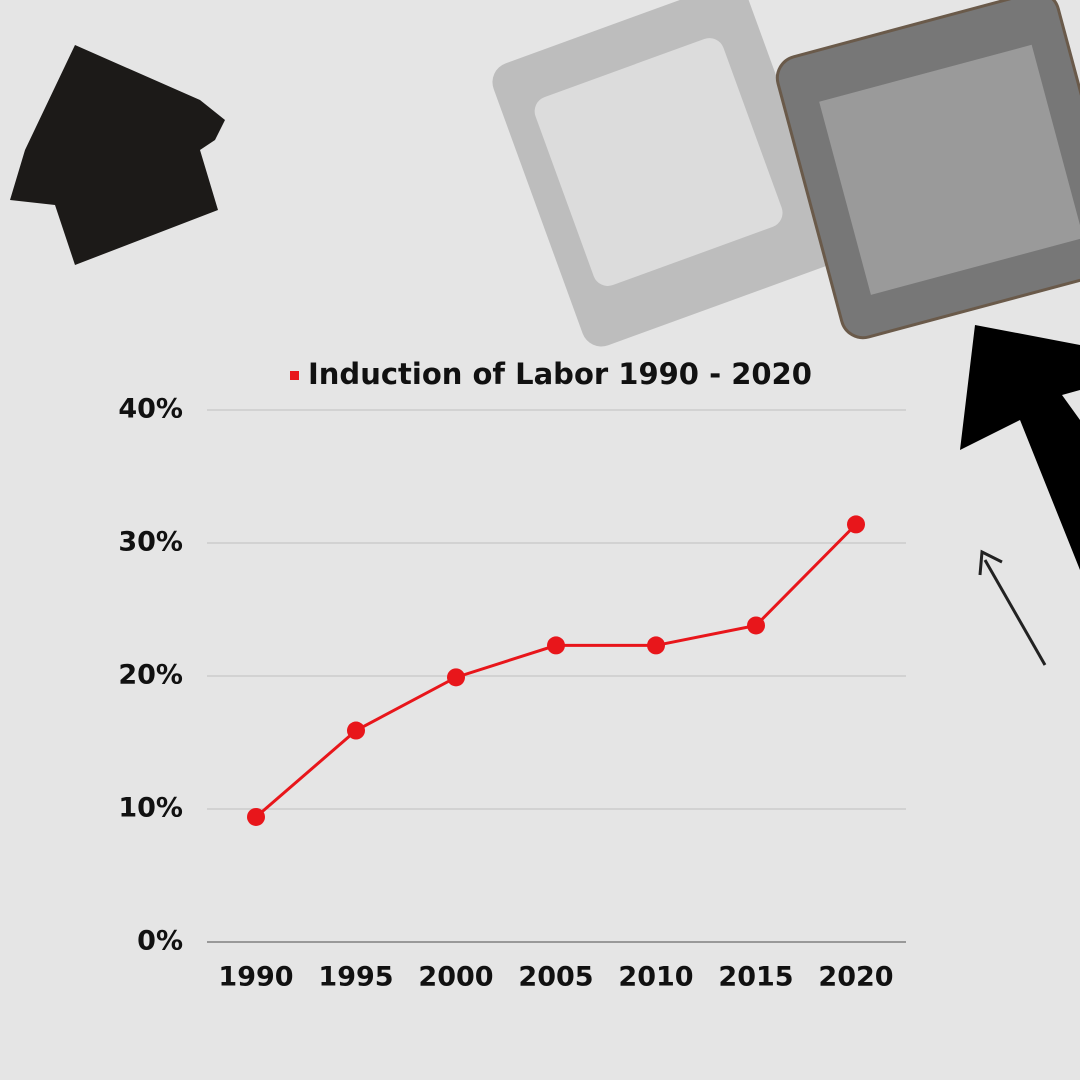  What do you see at coordinates (294, 375) in the screenshot?
I see `legend-swatch` at bounding box center [294, 375].